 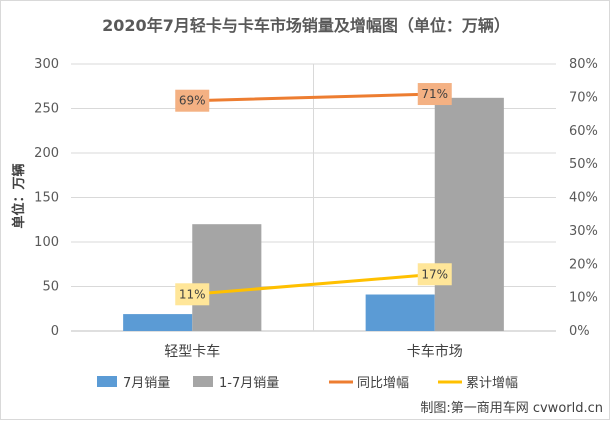 I want to click on y2-tick-label: 50%, so click(x=583, y=164).